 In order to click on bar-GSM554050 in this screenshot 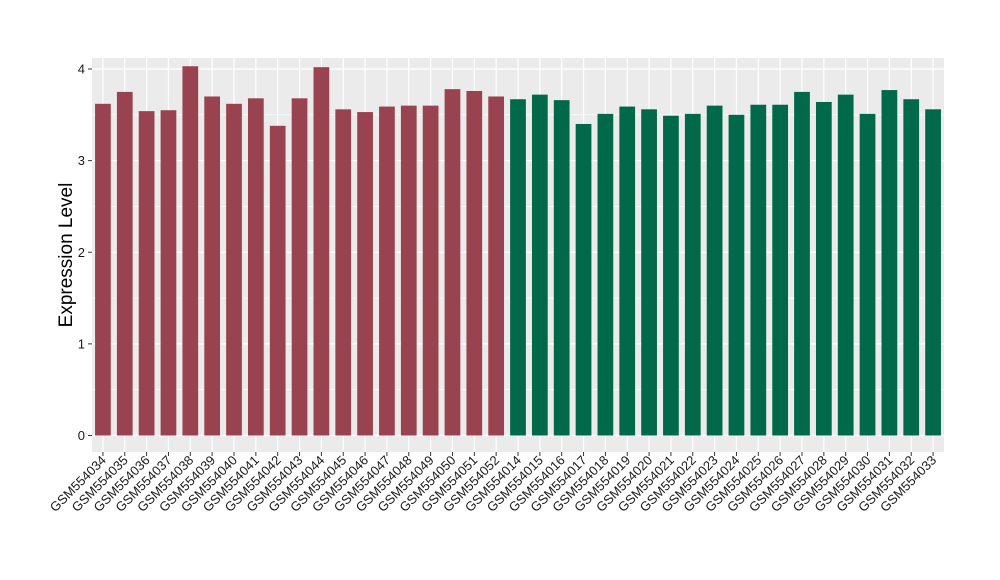, I will do `click(452, 262)`.